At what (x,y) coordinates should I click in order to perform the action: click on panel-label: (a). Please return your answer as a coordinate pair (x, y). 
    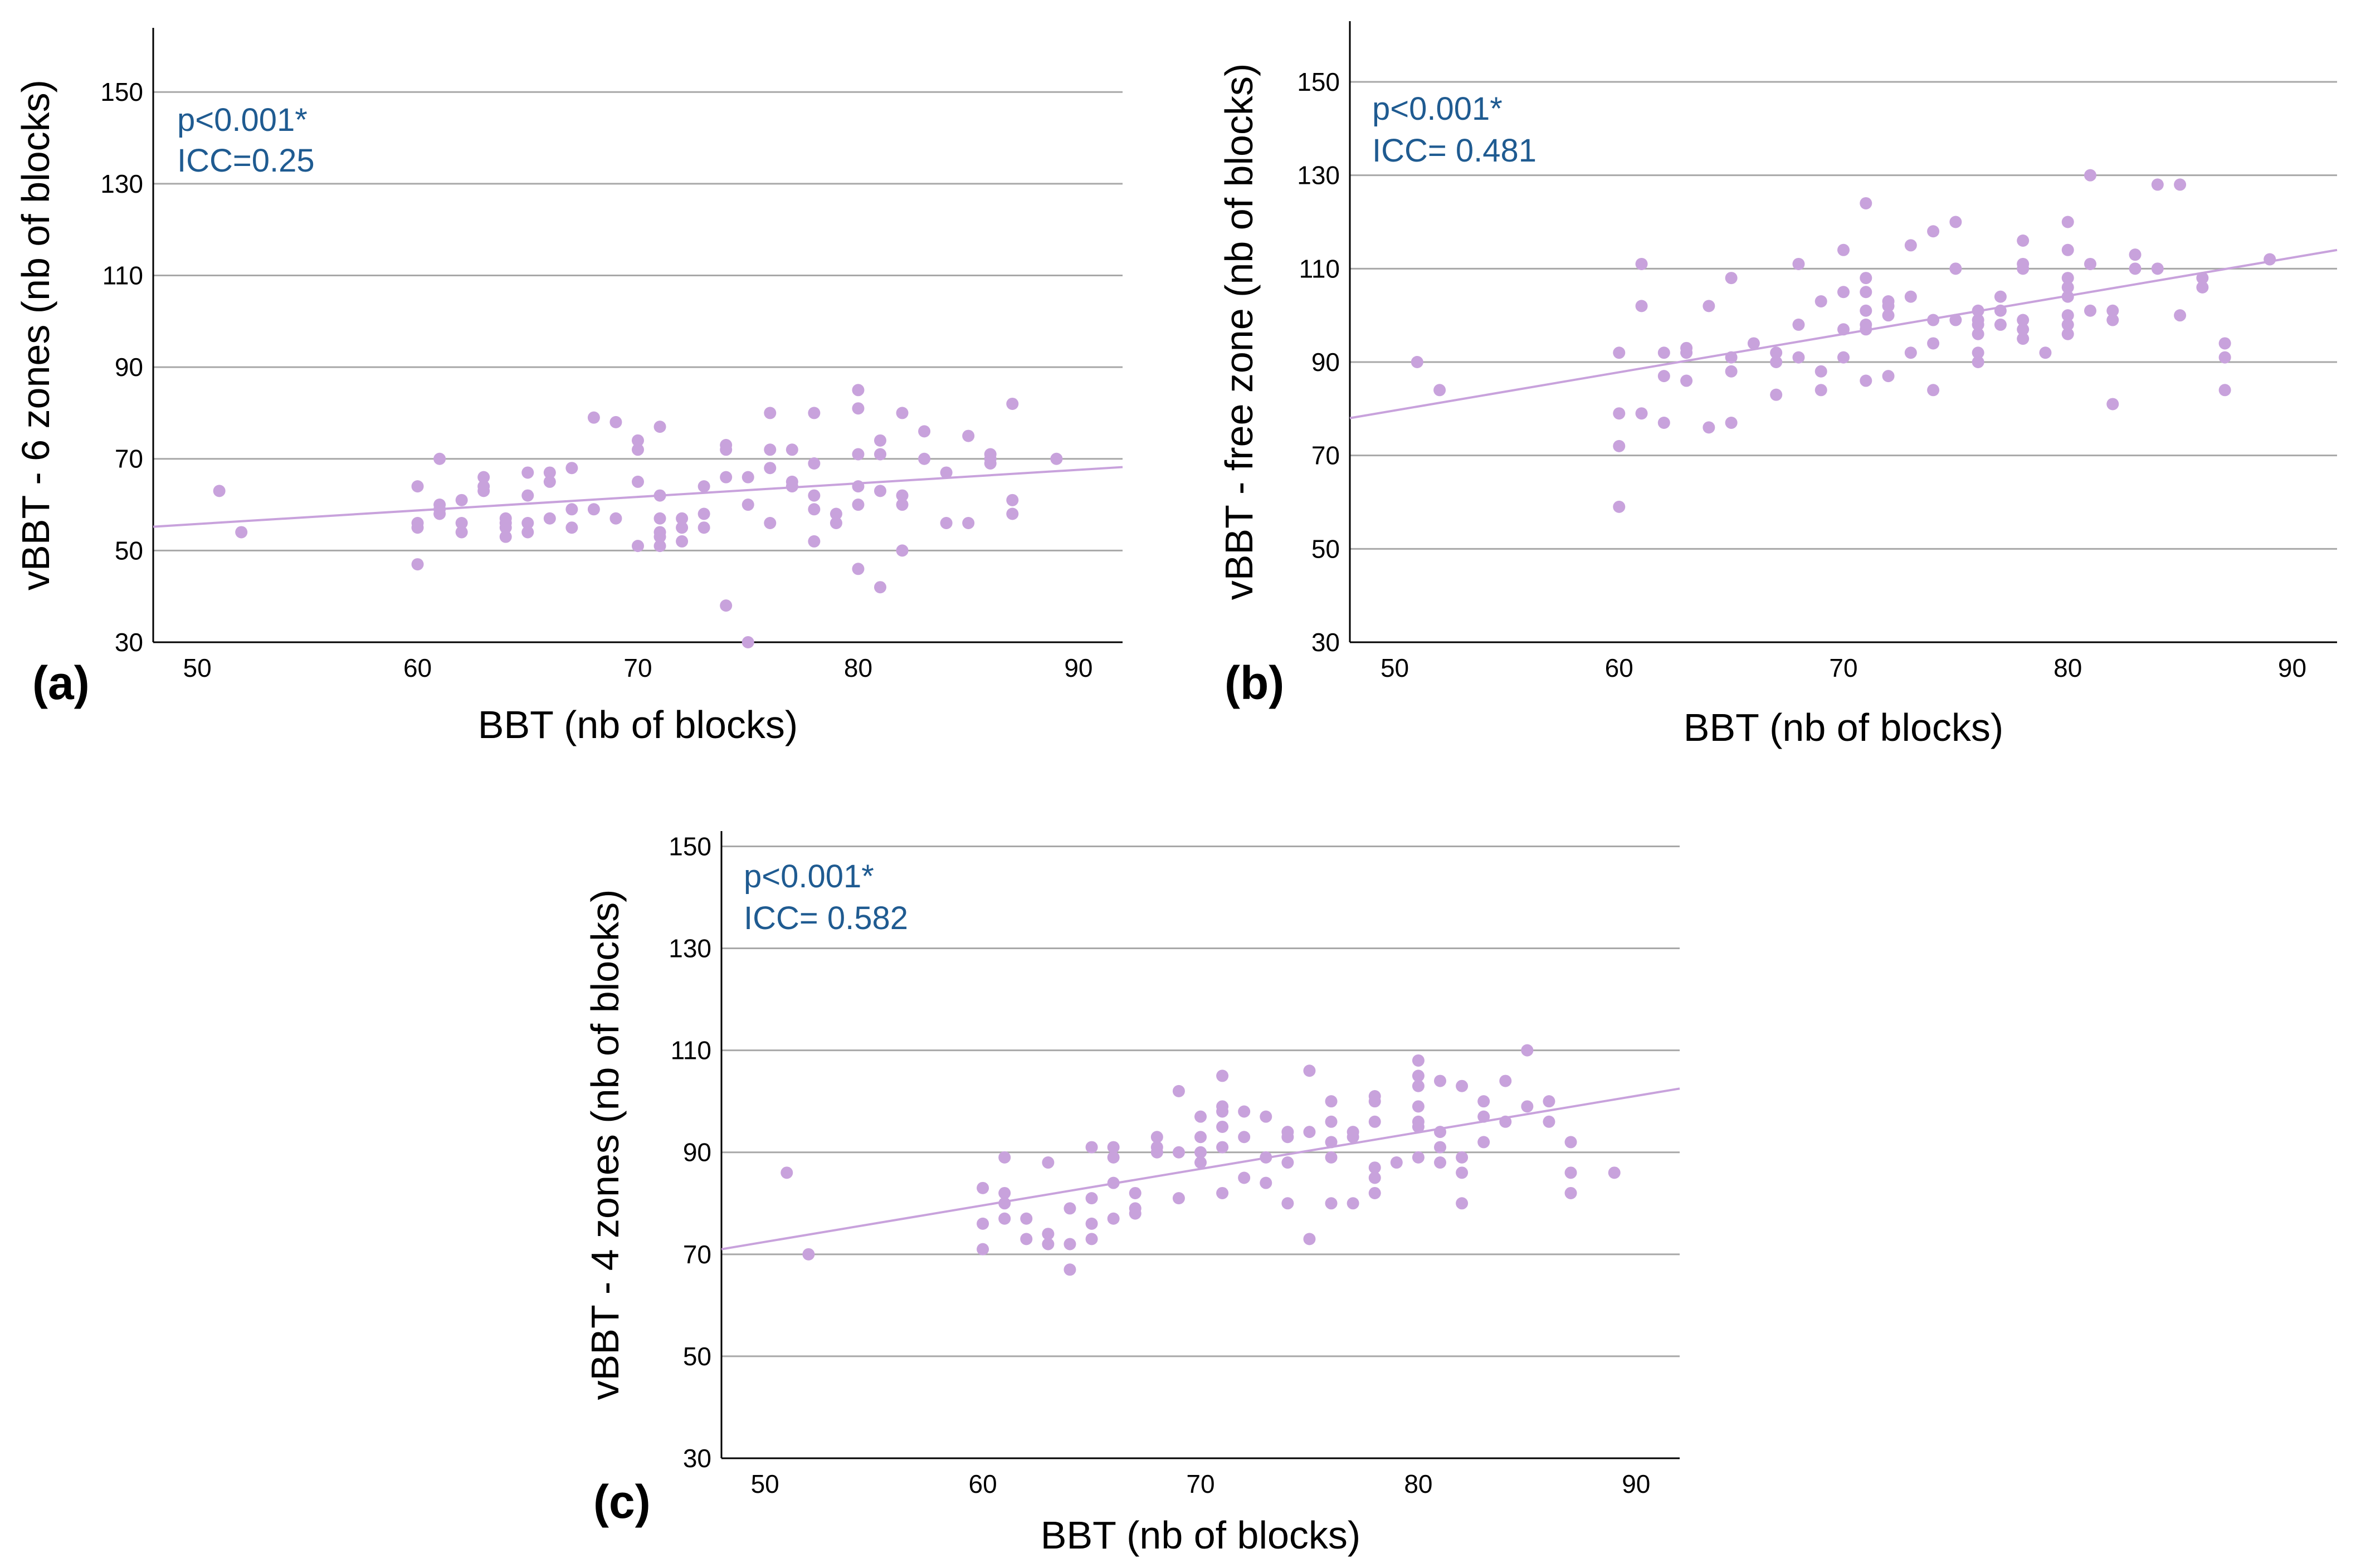
    Looking at the image, I should click on (61, 683).